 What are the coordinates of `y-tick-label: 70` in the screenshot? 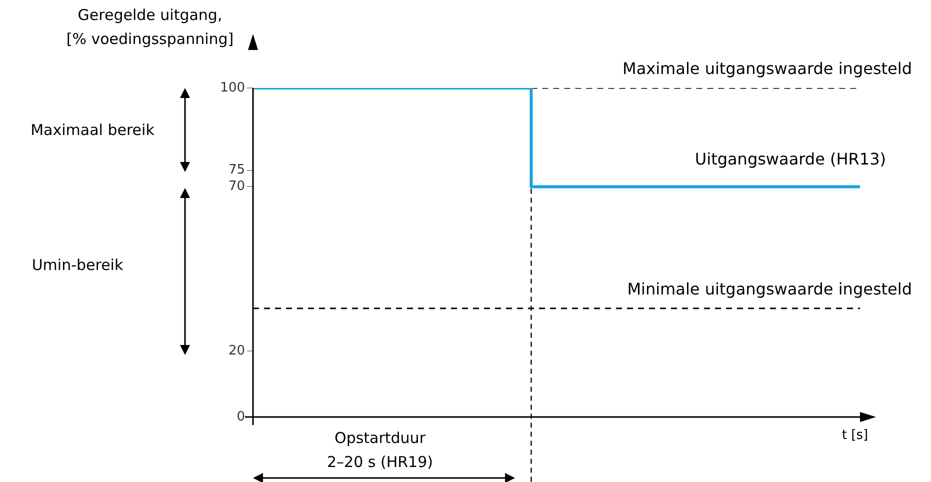 It's located at (236, 186).